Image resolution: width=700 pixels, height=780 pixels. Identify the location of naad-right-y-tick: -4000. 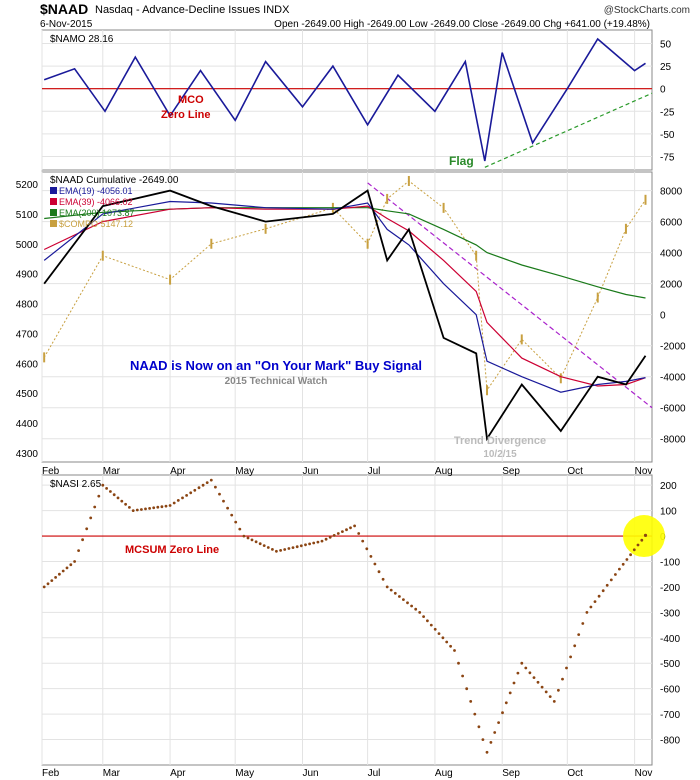
(673, 378).